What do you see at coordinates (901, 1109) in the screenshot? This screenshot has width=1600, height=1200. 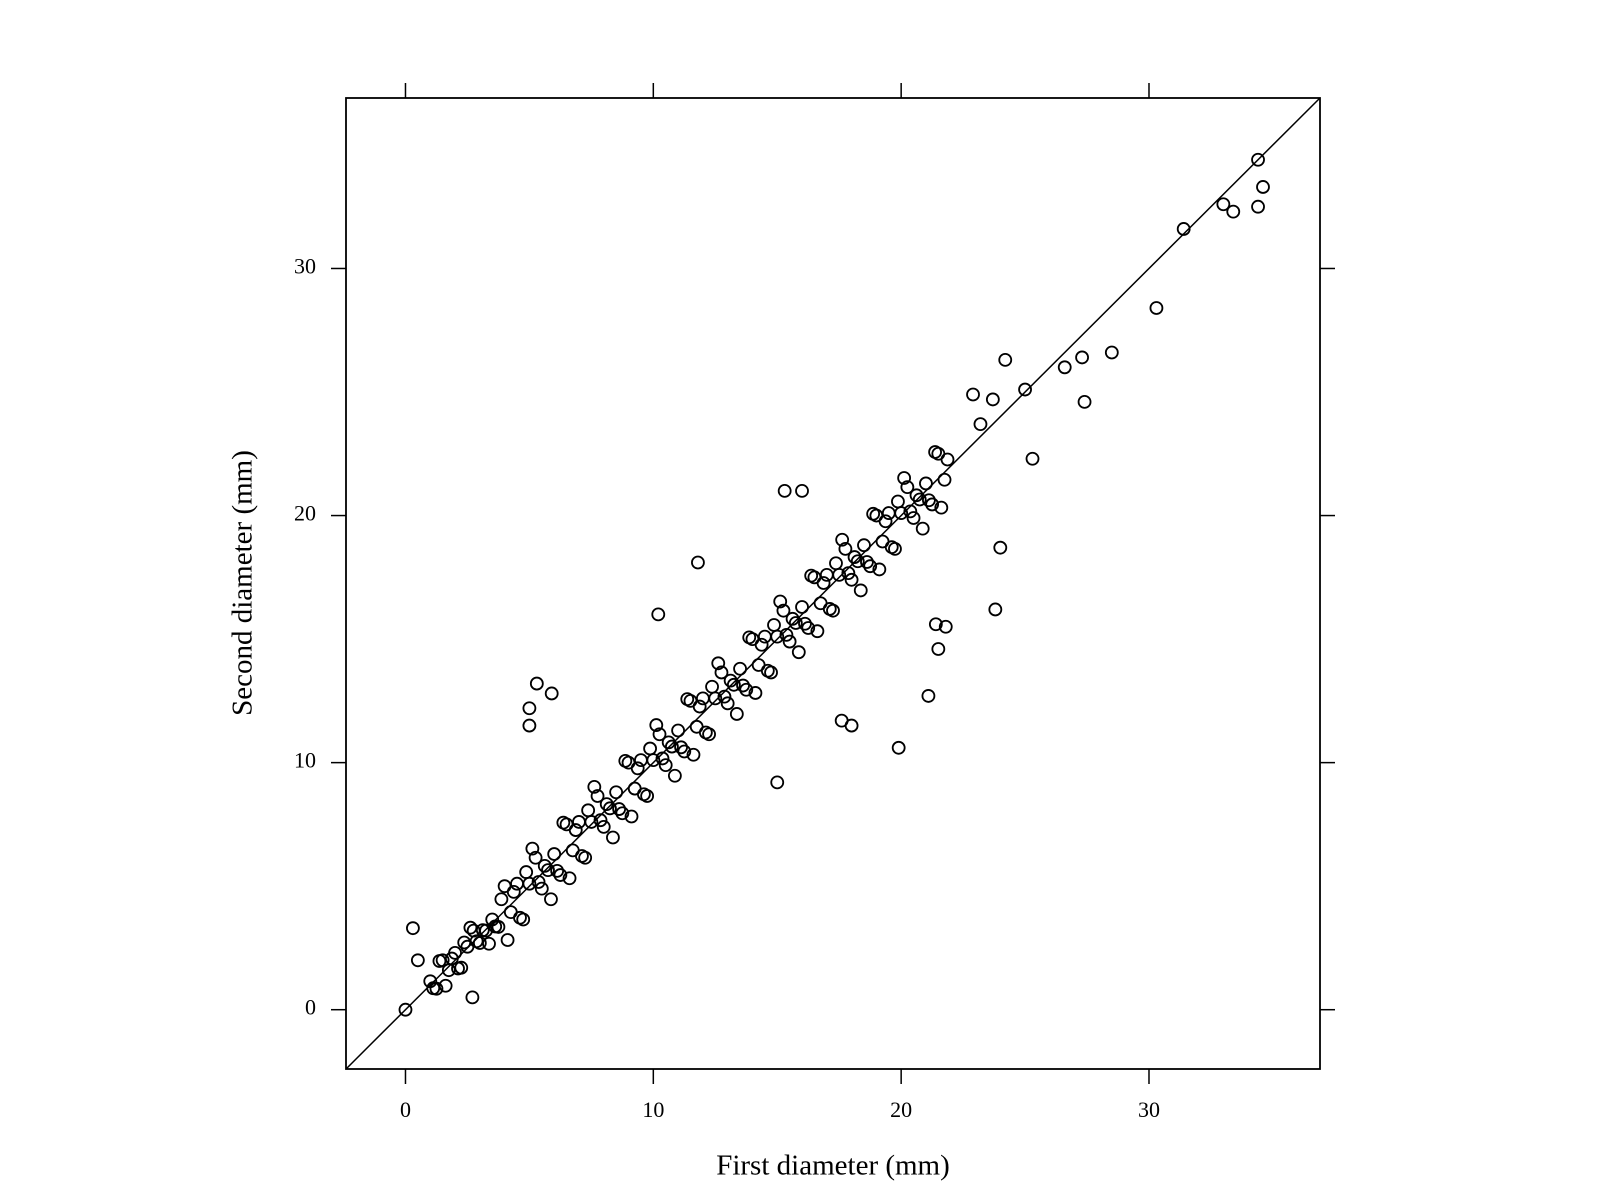 I see `x-tick-label: 20` at bounding box center [901, 1109].